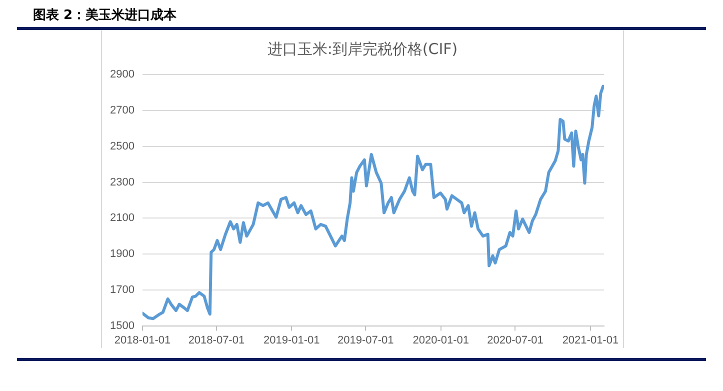 This screenshot has height=391, width=723. What do you see at coordinates (122, 254) in the screenshot?
I see `y-tick-label: 1900` at bounding box center [122, 254].